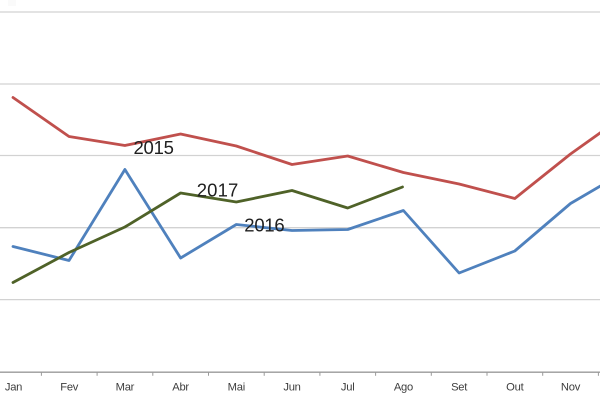  Describe the element at coordinates (348, 387) in the screenshot. I see `svg-text: Jul` at that location.